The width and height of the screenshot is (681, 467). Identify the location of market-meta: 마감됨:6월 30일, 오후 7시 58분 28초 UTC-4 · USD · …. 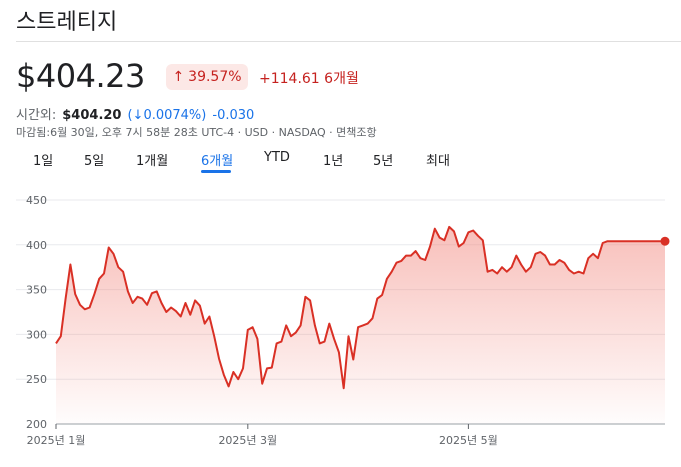
(196, 132).